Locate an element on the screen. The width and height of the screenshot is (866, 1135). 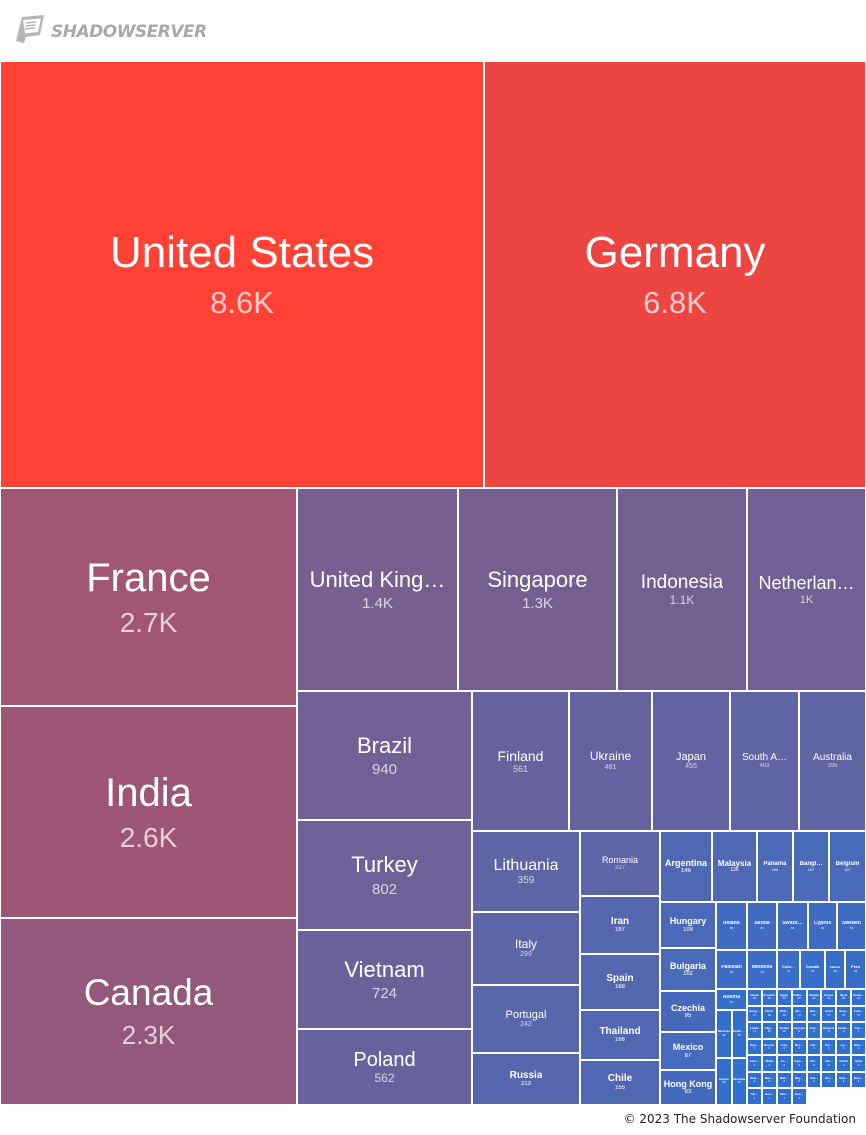
treemap-cell: Italy 299 is located at coordinates (526, 948).